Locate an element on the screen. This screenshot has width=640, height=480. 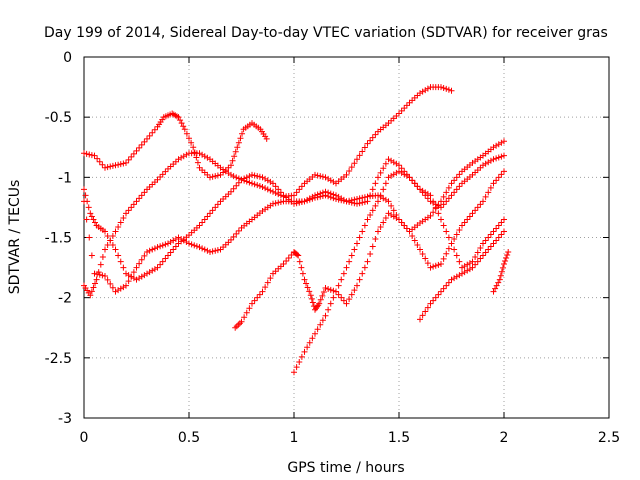
y-tick-label: -2.5 is located at coordinates (58, 359).